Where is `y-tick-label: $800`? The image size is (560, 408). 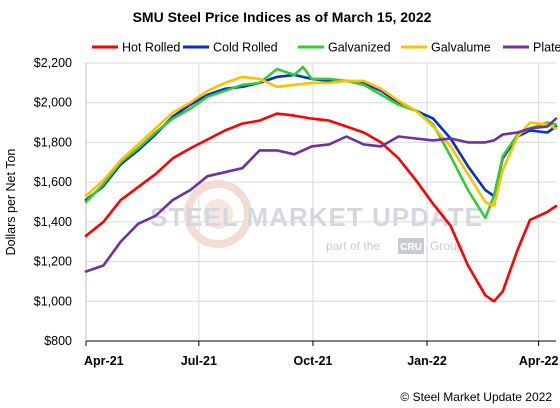
y-tick-label: $800 is located at coordinates (58, 341).